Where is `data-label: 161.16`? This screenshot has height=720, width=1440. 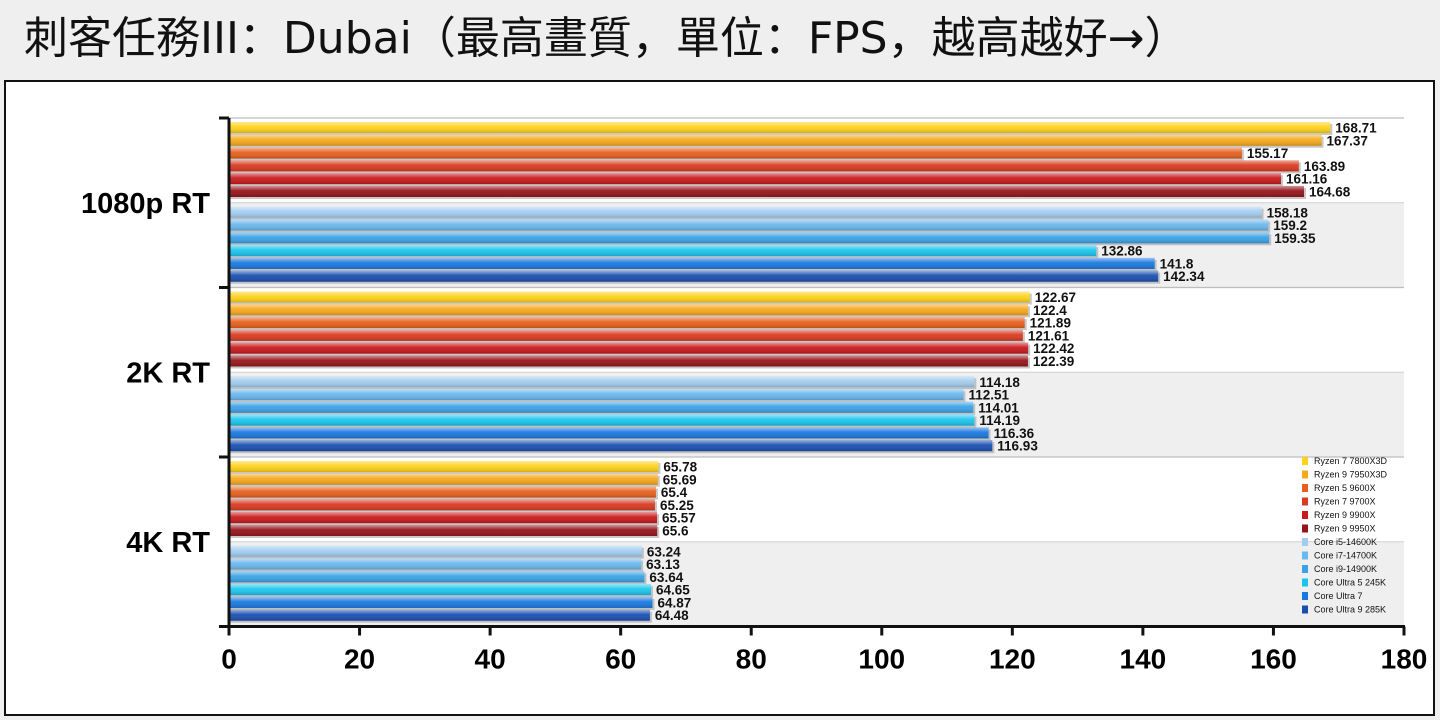 data-label: 161.16 is located at coordinates (1307, 179).